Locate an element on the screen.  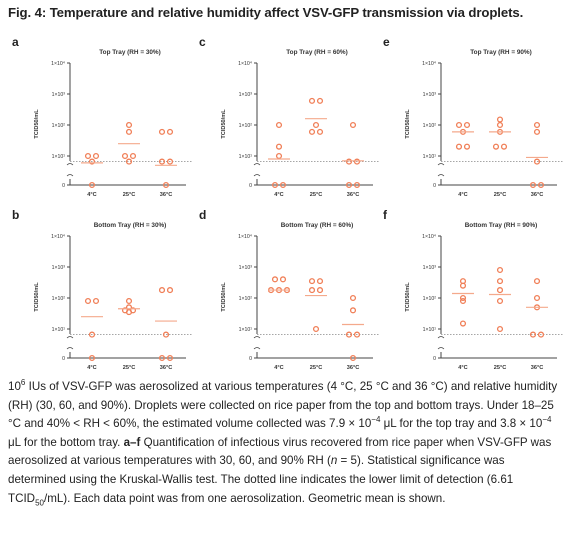
caption-base: 10 is located at coordinates (14, 386).